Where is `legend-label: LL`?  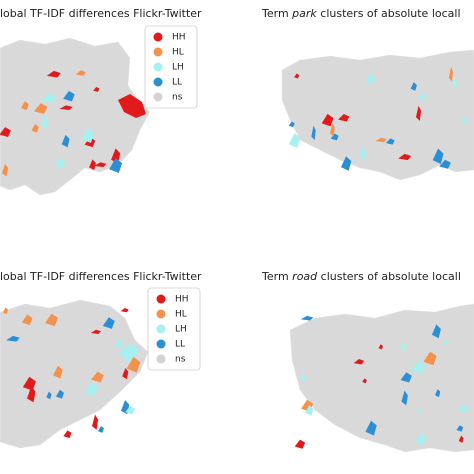 legend-label: LL is located at coordinates (177, 83).